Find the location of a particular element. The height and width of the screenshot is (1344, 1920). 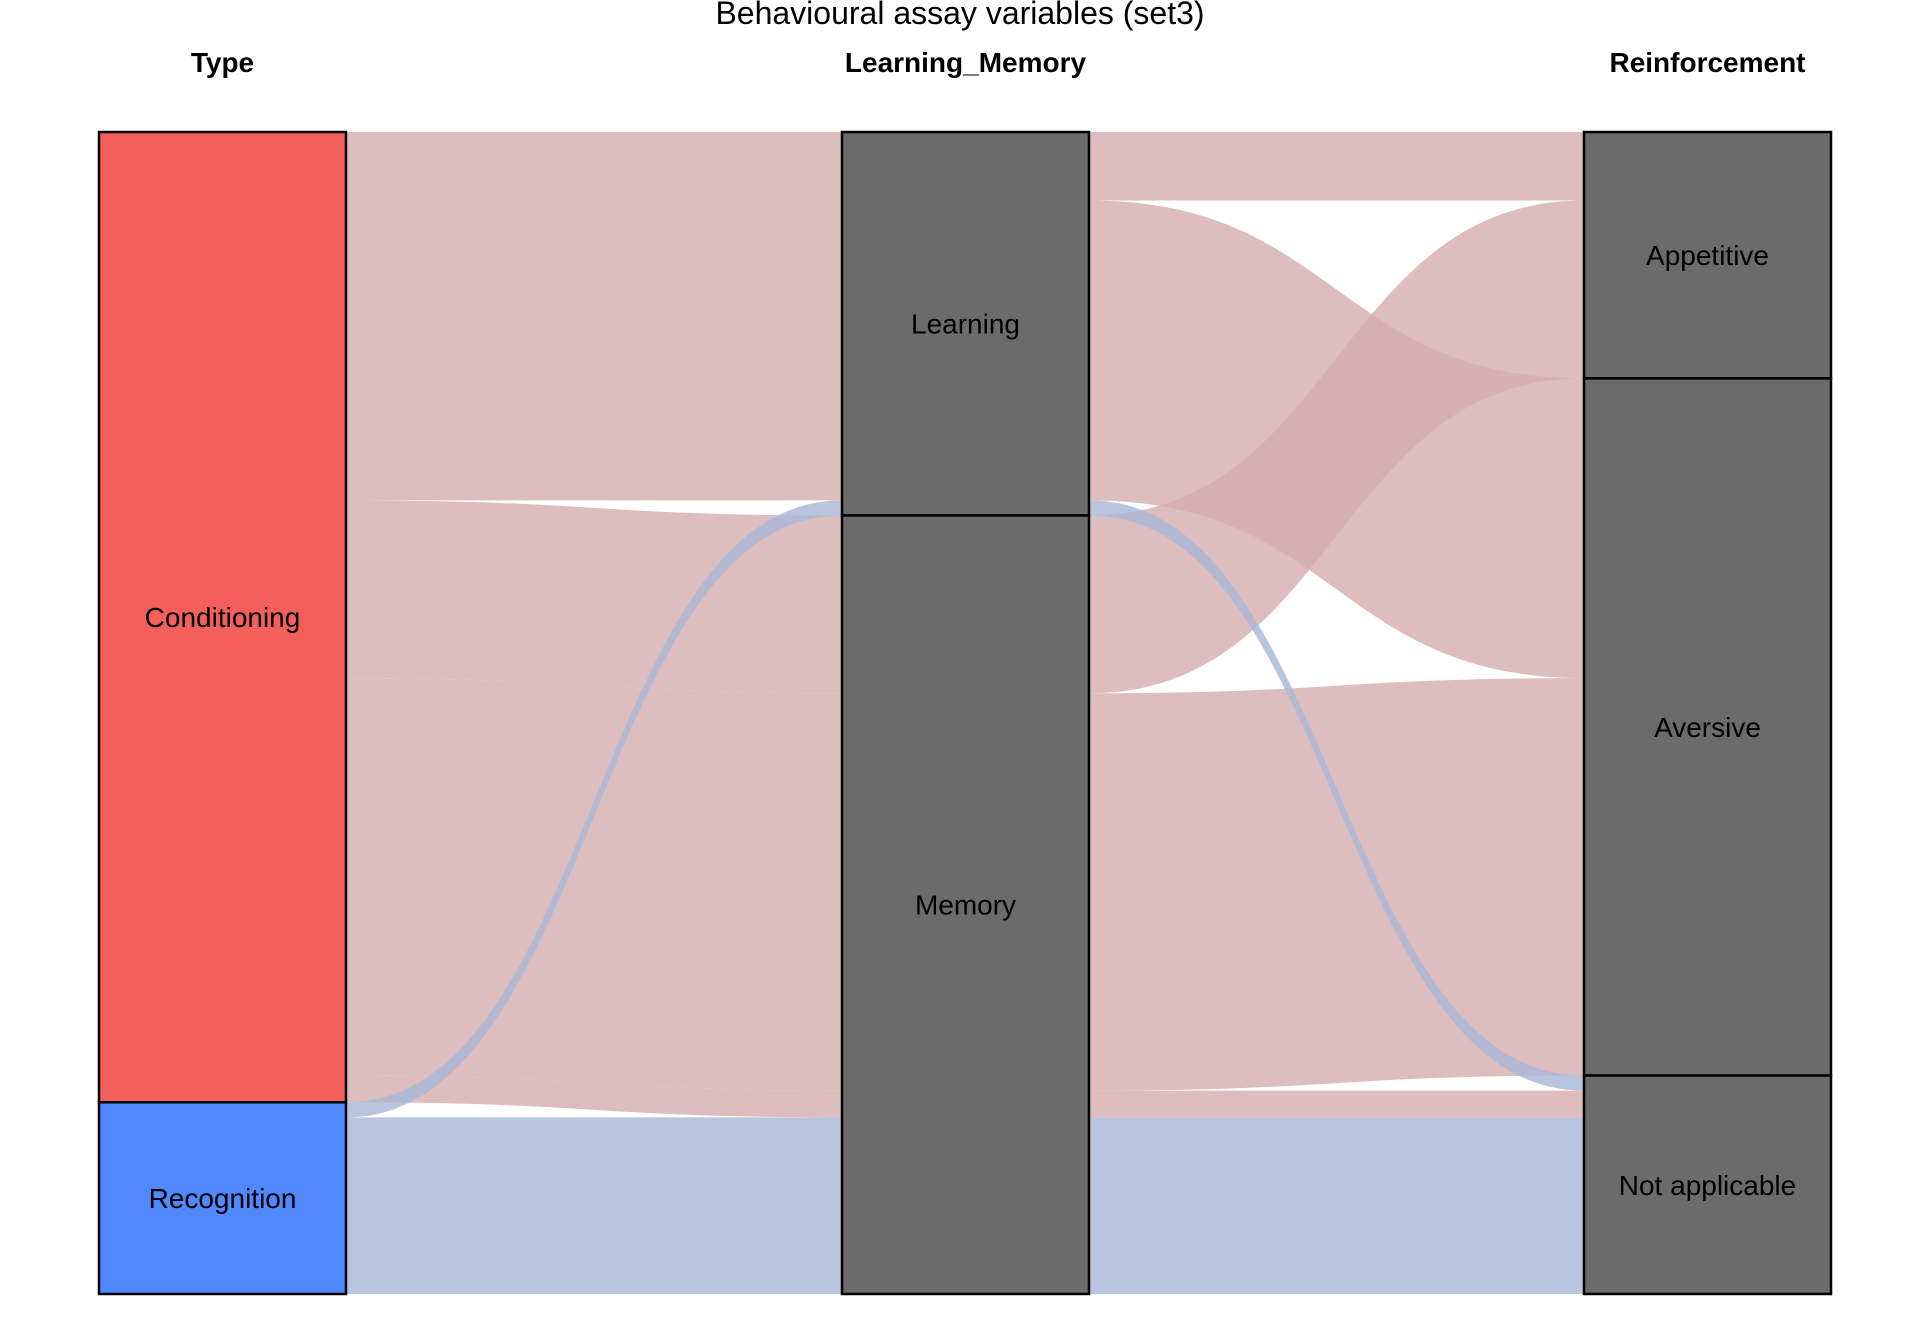

stratum-label-appetitive: Appetitive is located at coordinates (1707, 255).